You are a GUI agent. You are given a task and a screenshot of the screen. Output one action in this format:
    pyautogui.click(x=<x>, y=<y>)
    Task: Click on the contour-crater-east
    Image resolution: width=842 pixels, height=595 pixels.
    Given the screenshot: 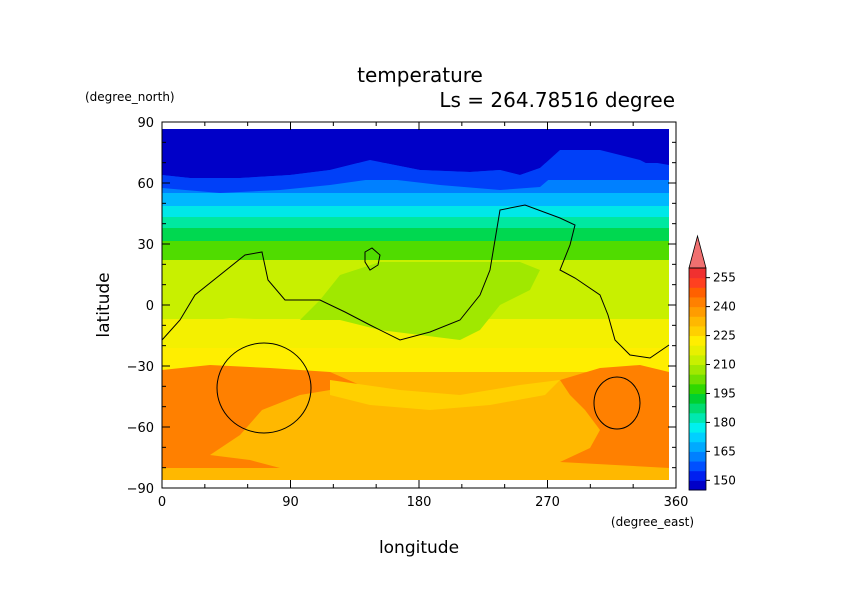 What is the action you would take?
    pyautogui.click(x=617, y=403)
    